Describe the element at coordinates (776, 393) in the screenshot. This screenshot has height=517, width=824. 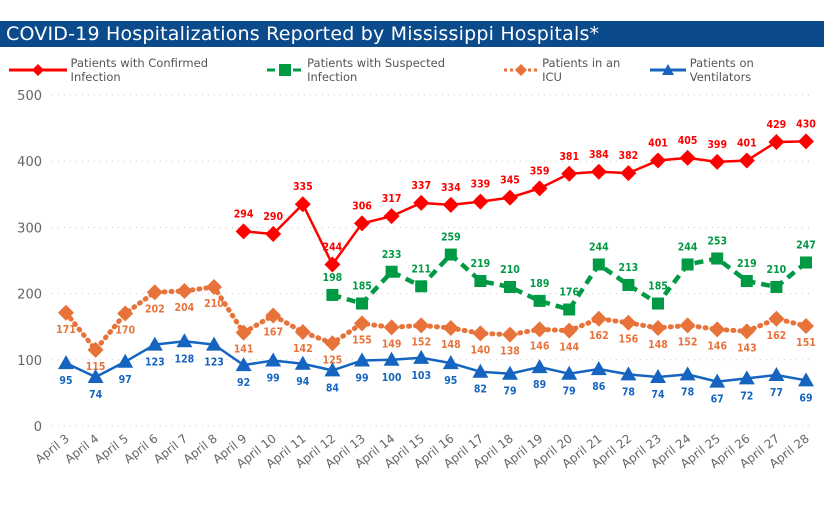
I see `data-label: 77` at that location.